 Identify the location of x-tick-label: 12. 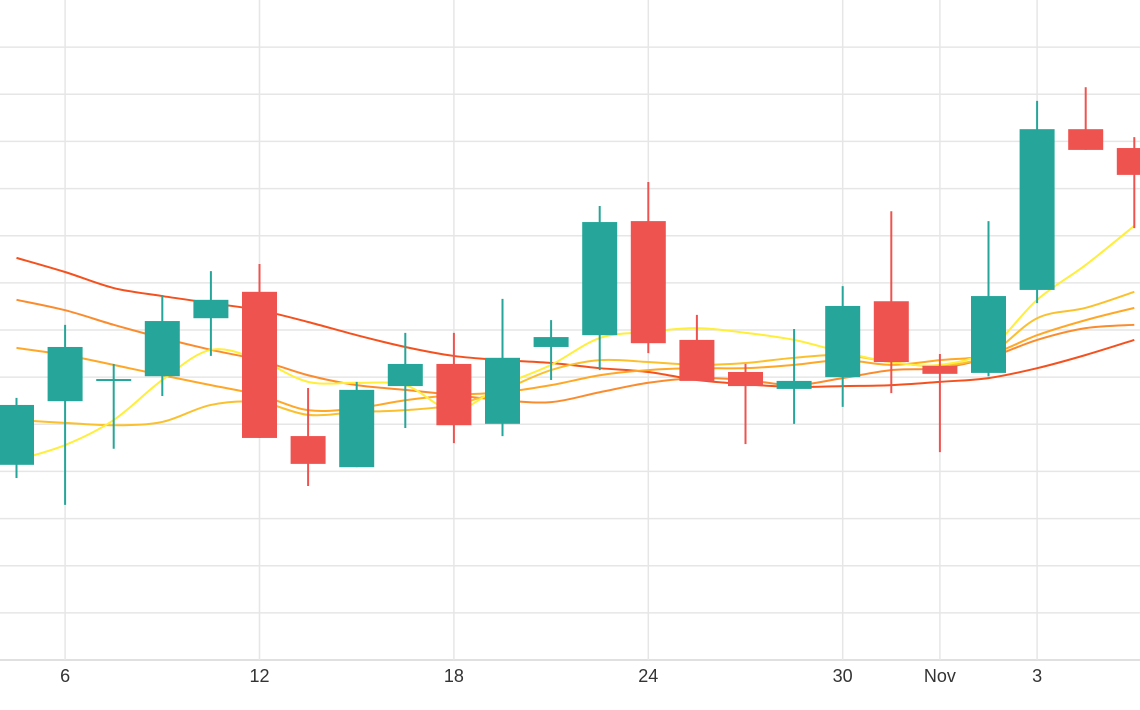
(259, 676).